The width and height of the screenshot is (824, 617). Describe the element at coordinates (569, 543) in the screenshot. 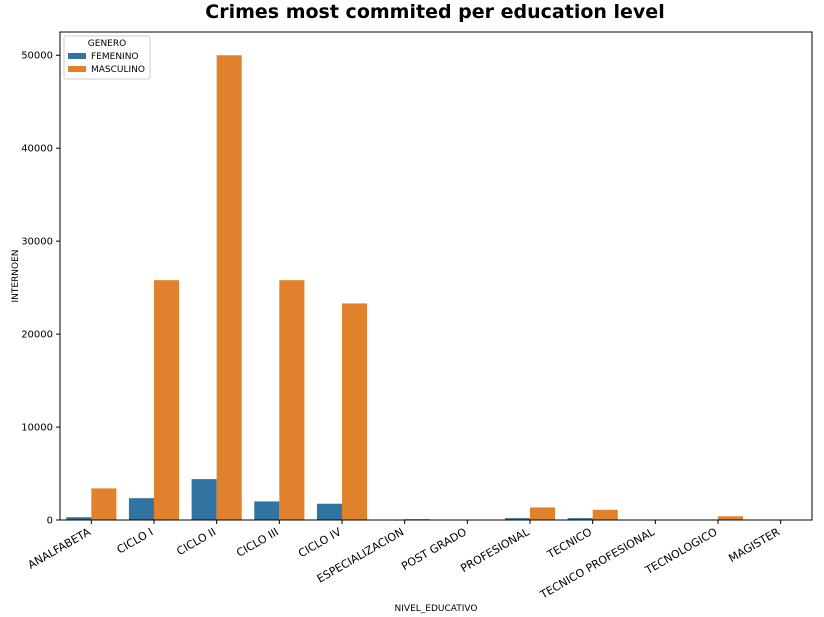

I see `x-tick-label: TECNICO` at that location.